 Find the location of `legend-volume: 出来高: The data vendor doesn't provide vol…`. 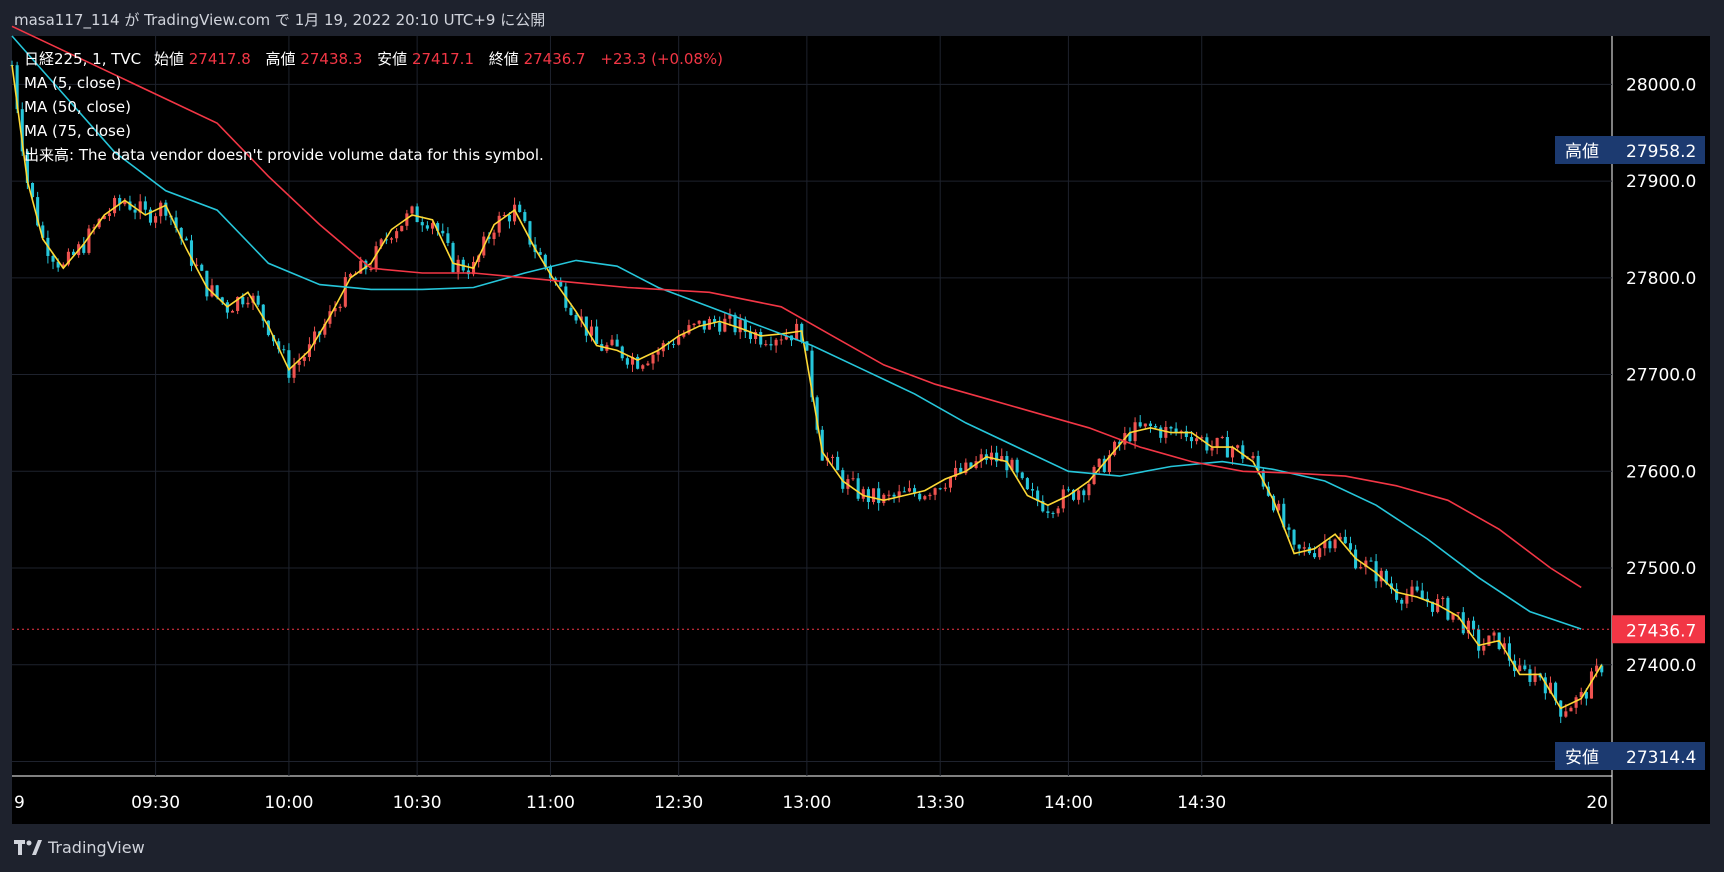

legend-volume: 出来高: The data vendor doesn't provide vol… is located at coordinates (284, 155).